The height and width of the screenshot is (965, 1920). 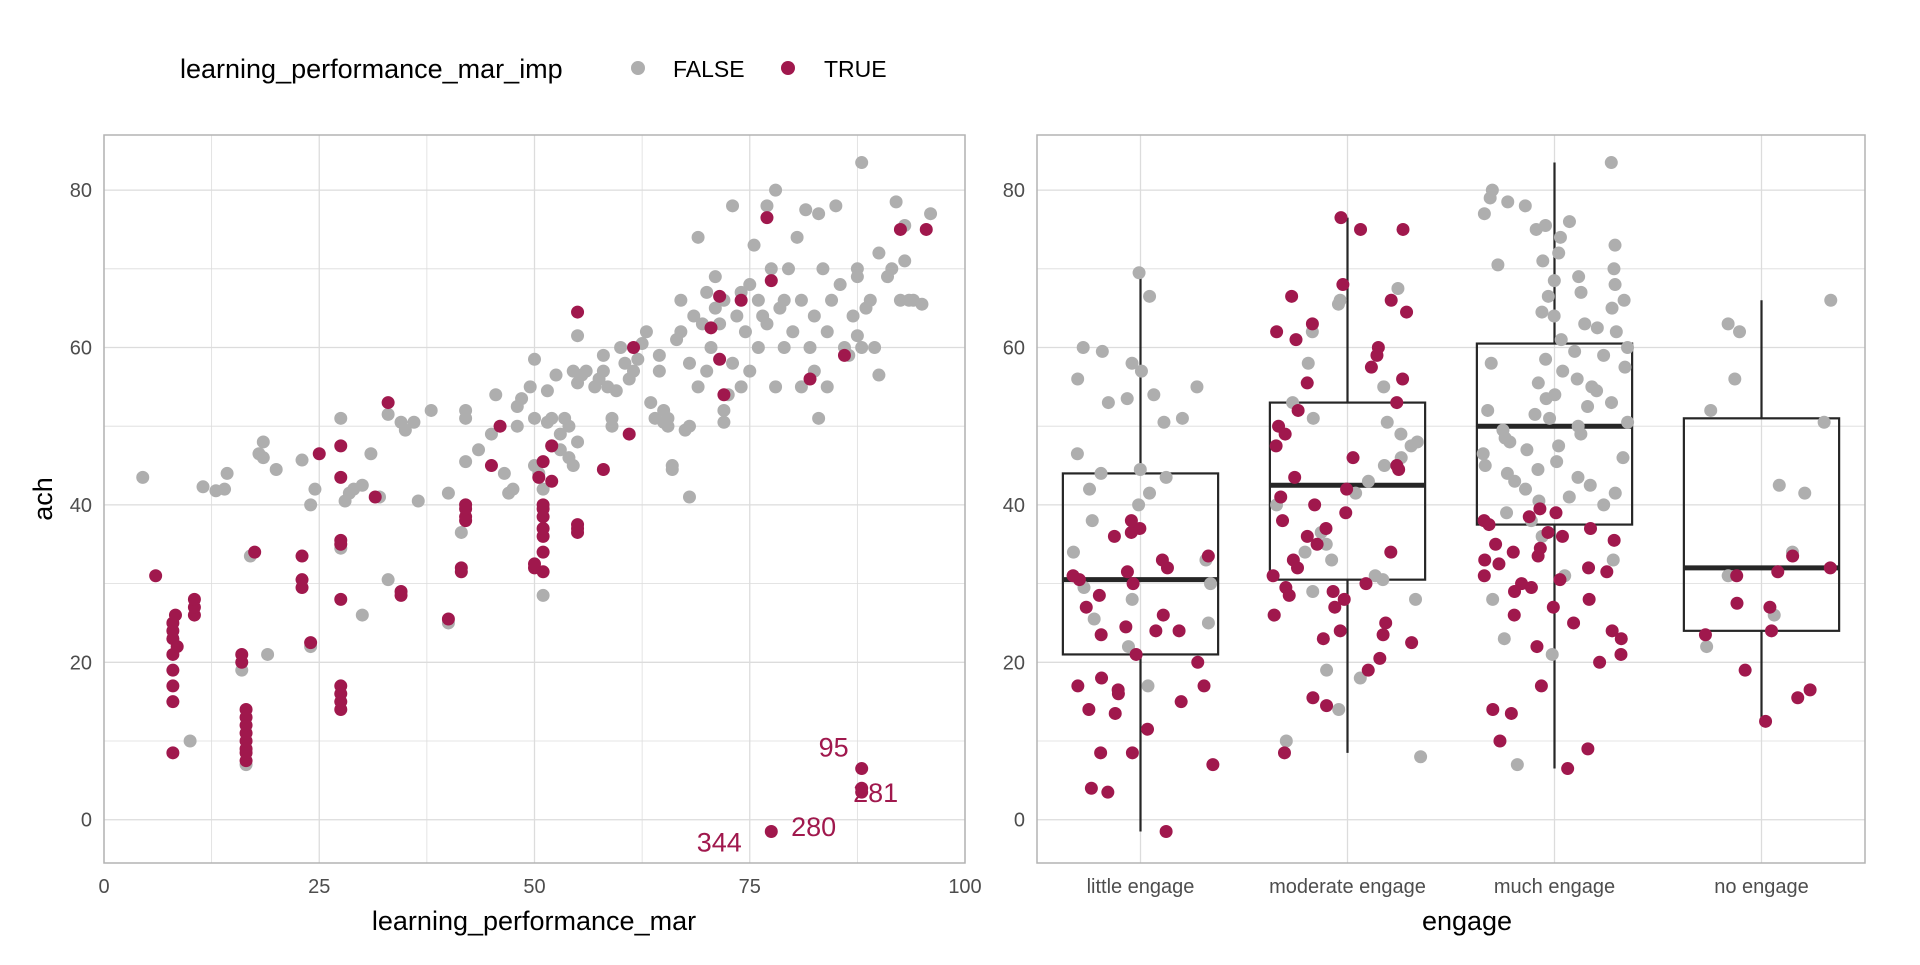 What do you see at coordinates (1141, 887) in the screenshot?
I see `boxplot-x-tick-label: little engage` at bounding box center [1141, 887].